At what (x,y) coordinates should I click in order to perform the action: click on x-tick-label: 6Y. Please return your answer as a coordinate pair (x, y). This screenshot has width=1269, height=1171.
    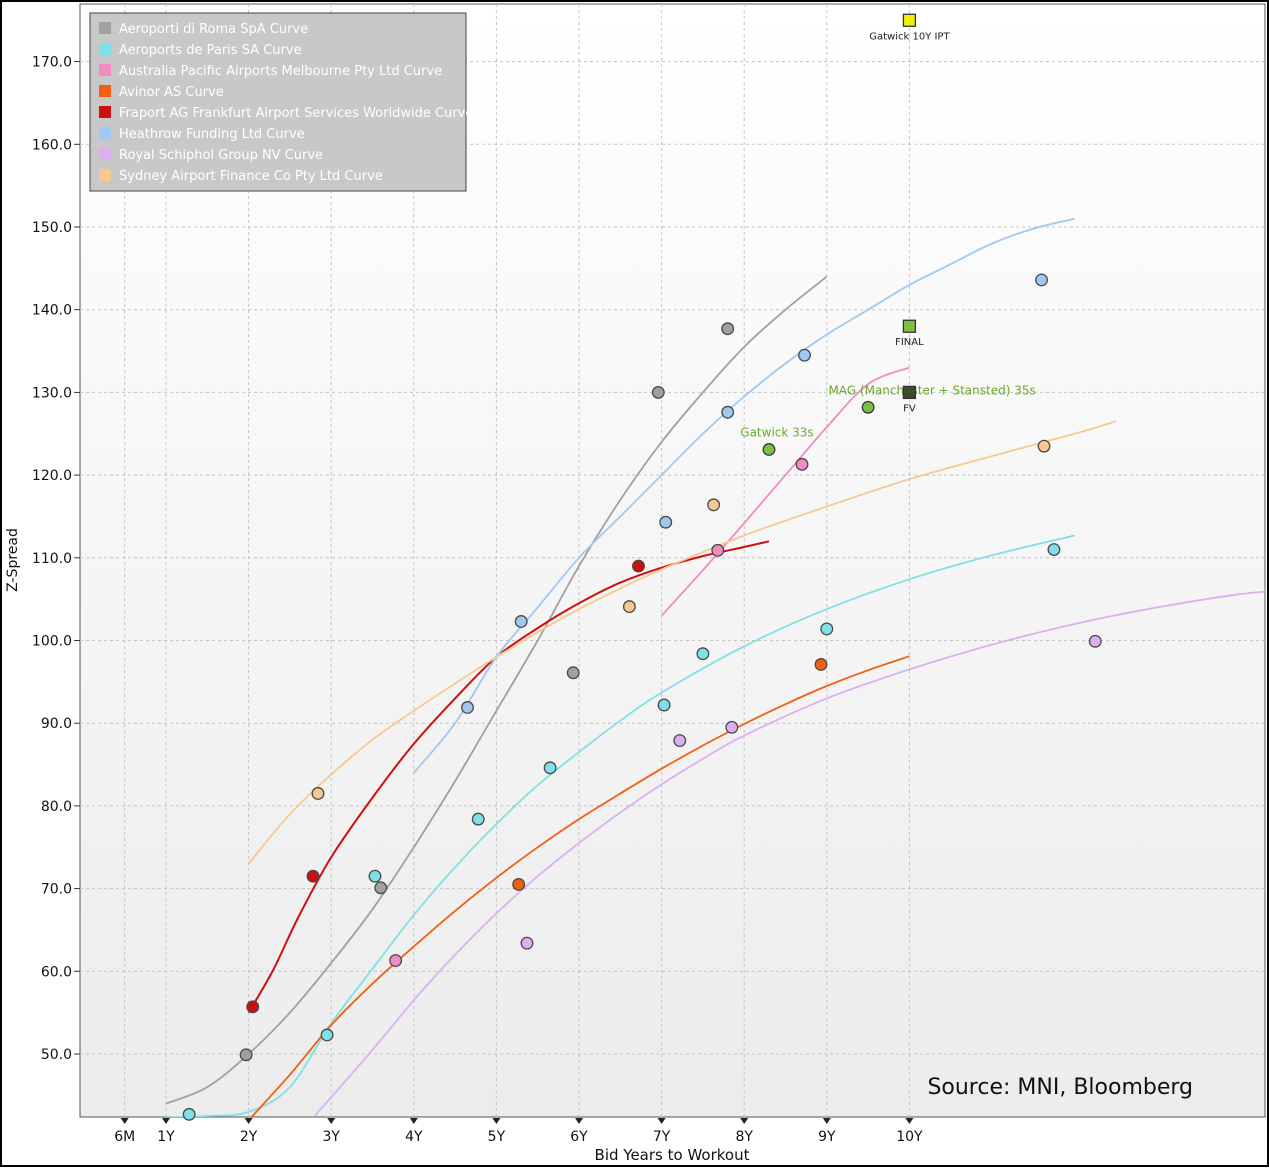
    Looking at the image, I should click on (579, 1137).